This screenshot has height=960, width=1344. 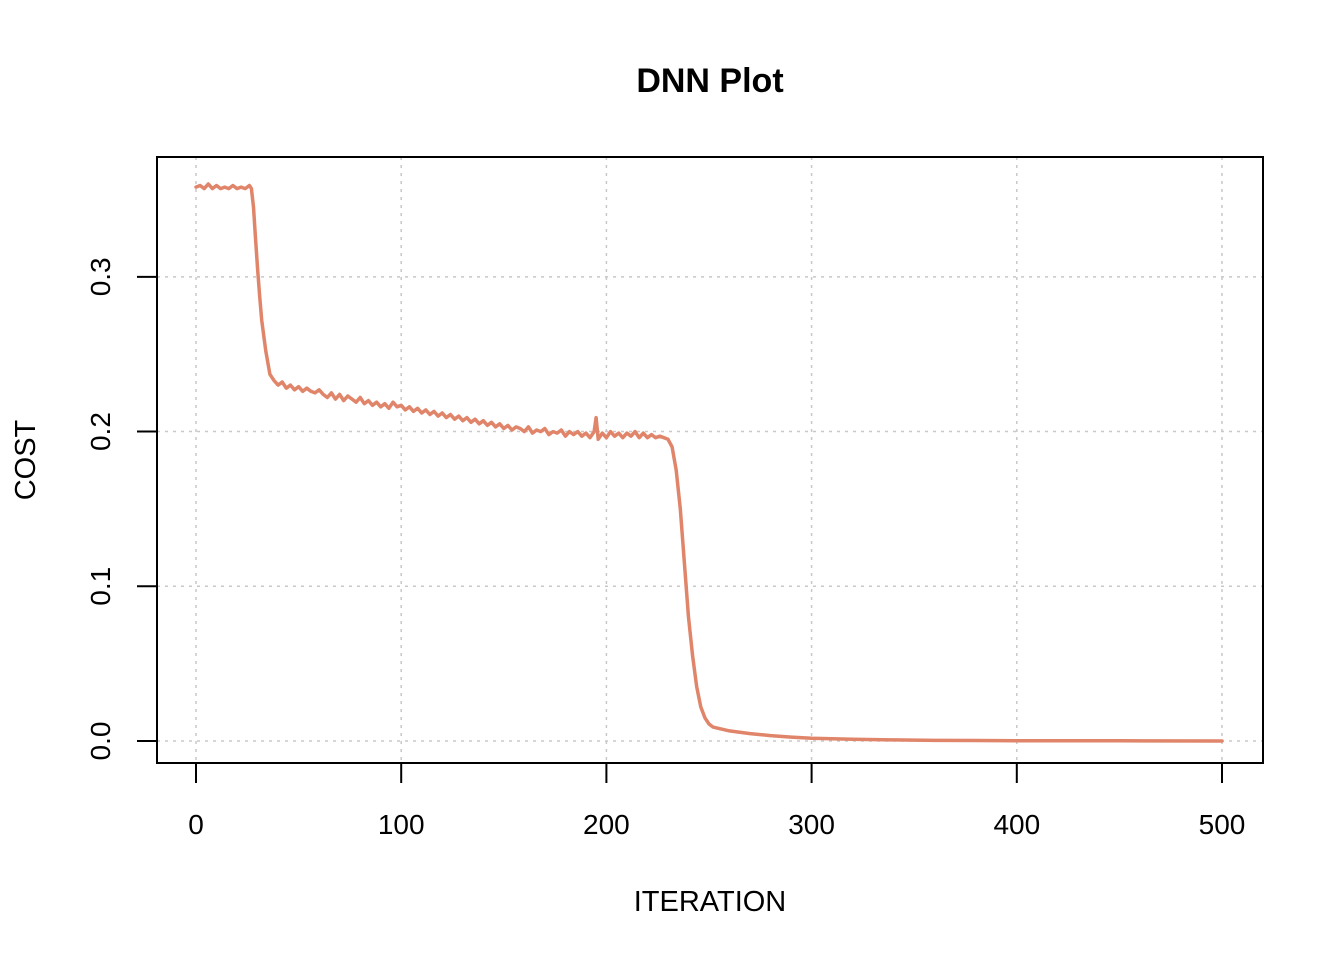 I want to click on x-tick-label: 500, so click(x=1222, y=824).